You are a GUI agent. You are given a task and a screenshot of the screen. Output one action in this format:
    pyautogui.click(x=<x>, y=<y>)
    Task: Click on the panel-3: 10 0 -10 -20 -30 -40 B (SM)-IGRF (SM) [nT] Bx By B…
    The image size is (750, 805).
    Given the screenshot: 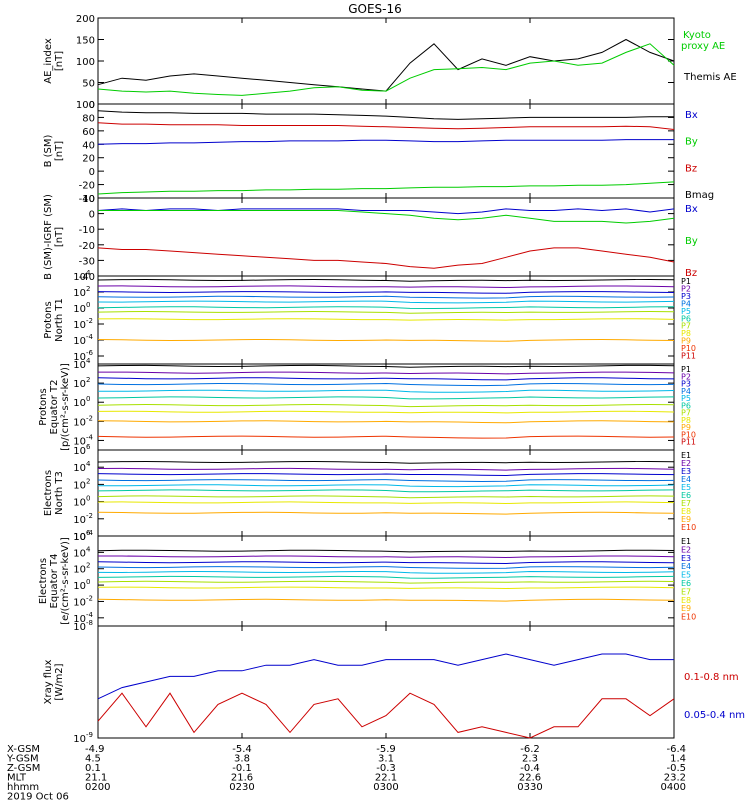 What is the action you would take?
    pyautogui.click(x=370, y=238)
    